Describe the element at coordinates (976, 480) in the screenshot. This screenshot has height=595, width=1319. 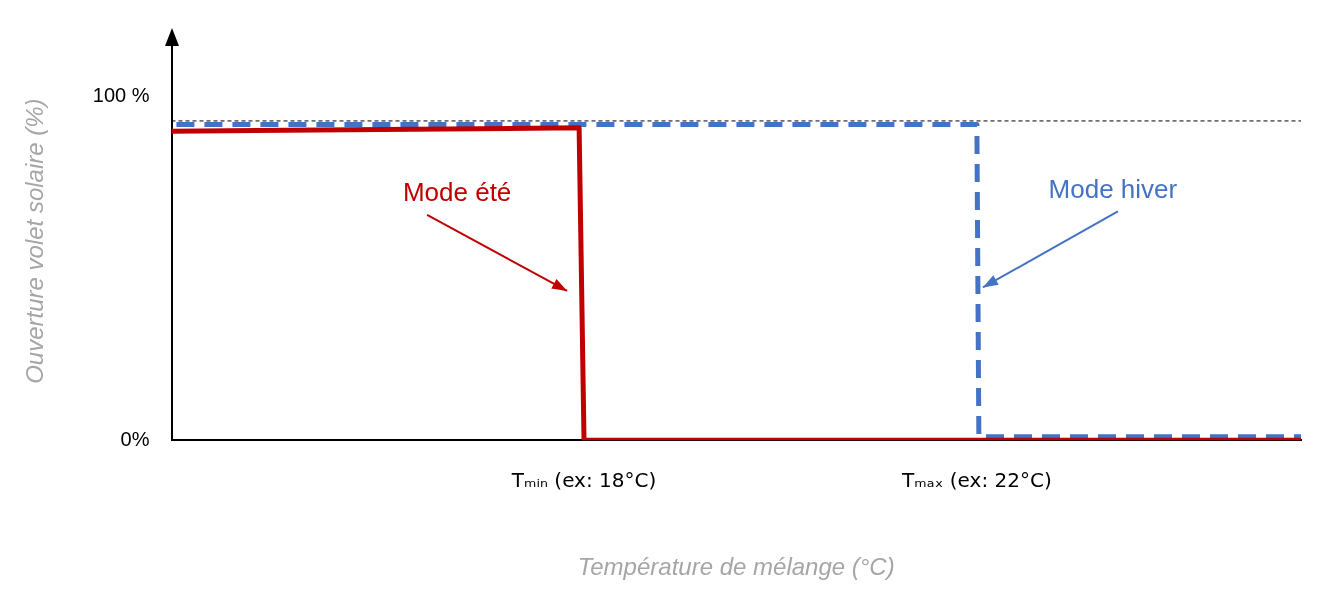
I see `x-tick-label: Tₘₐₓ (ex: 22°C)` at that location.